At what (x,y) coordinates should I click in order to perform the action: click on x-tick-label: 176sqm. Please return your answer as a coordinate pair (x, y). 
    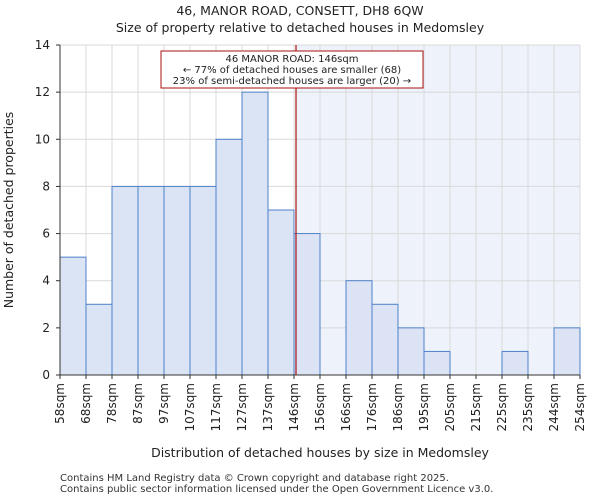
    Looking at the image, I should click on (372, 407).